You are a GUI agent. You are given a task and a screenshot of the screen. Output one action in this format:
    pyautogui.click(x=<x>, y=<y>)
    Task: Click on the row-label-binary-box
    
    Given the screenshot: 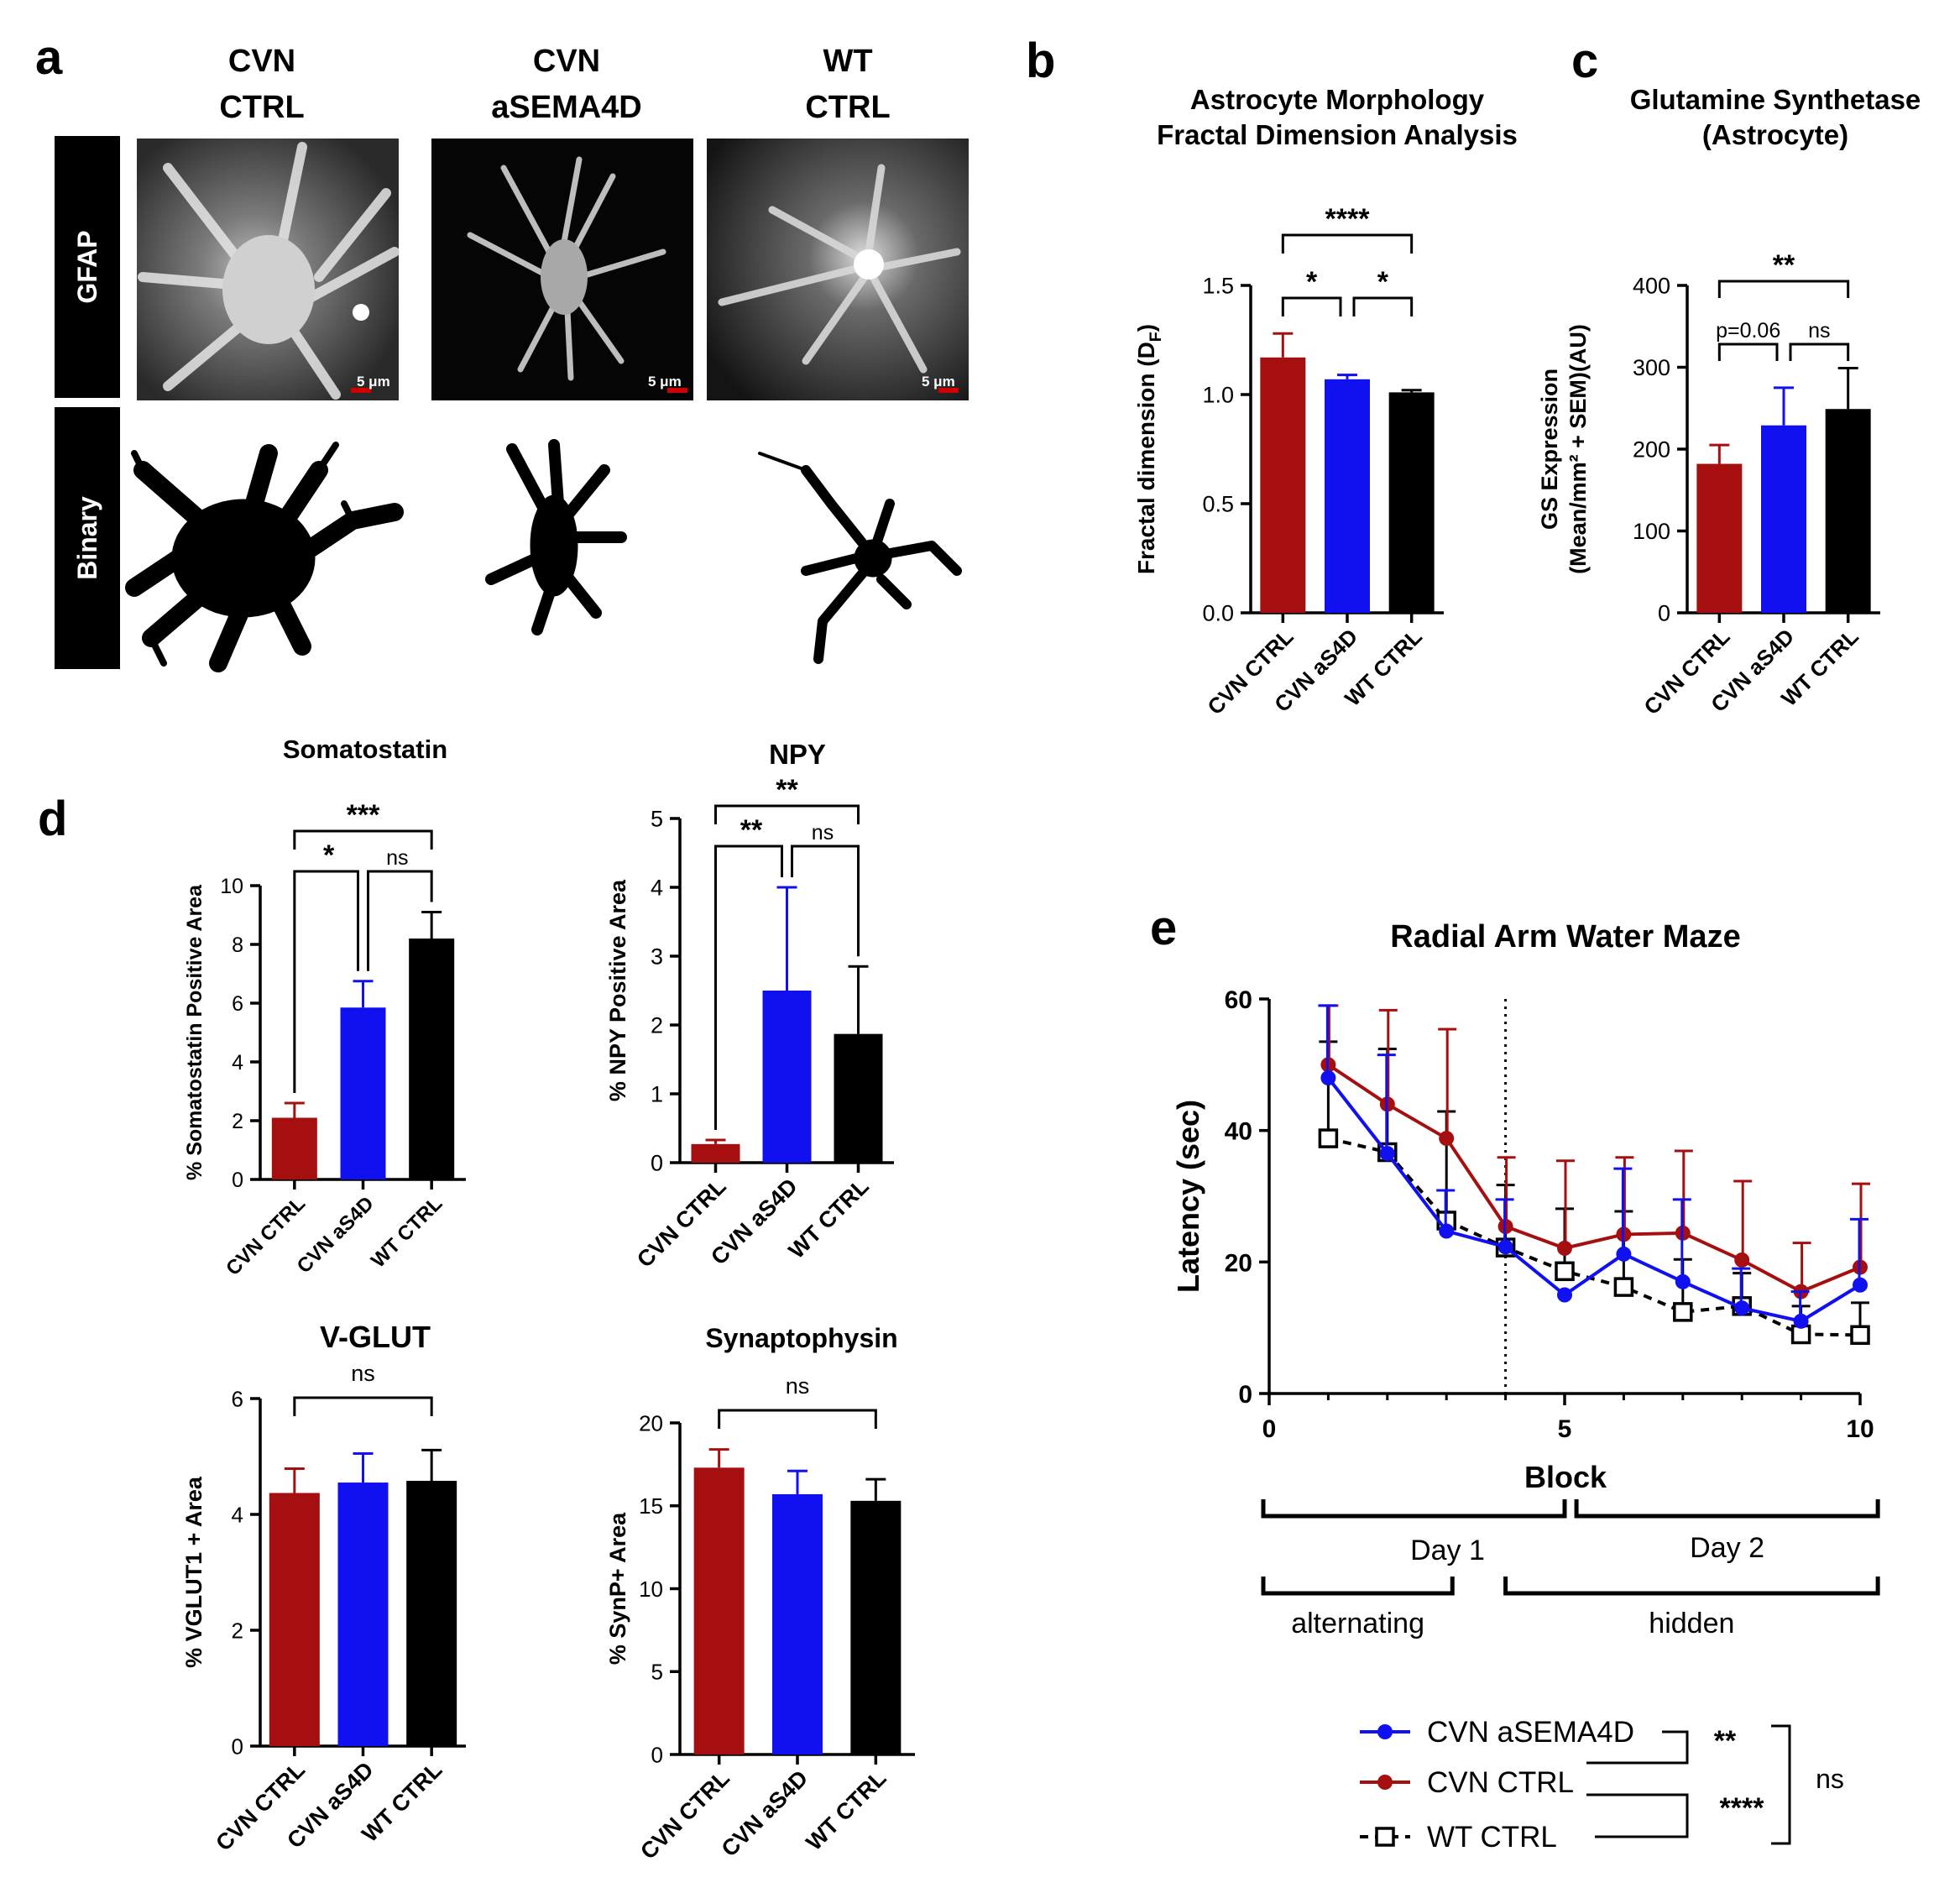 What is the action you would take?
    pyautogui.click(x=87, y=538)
    